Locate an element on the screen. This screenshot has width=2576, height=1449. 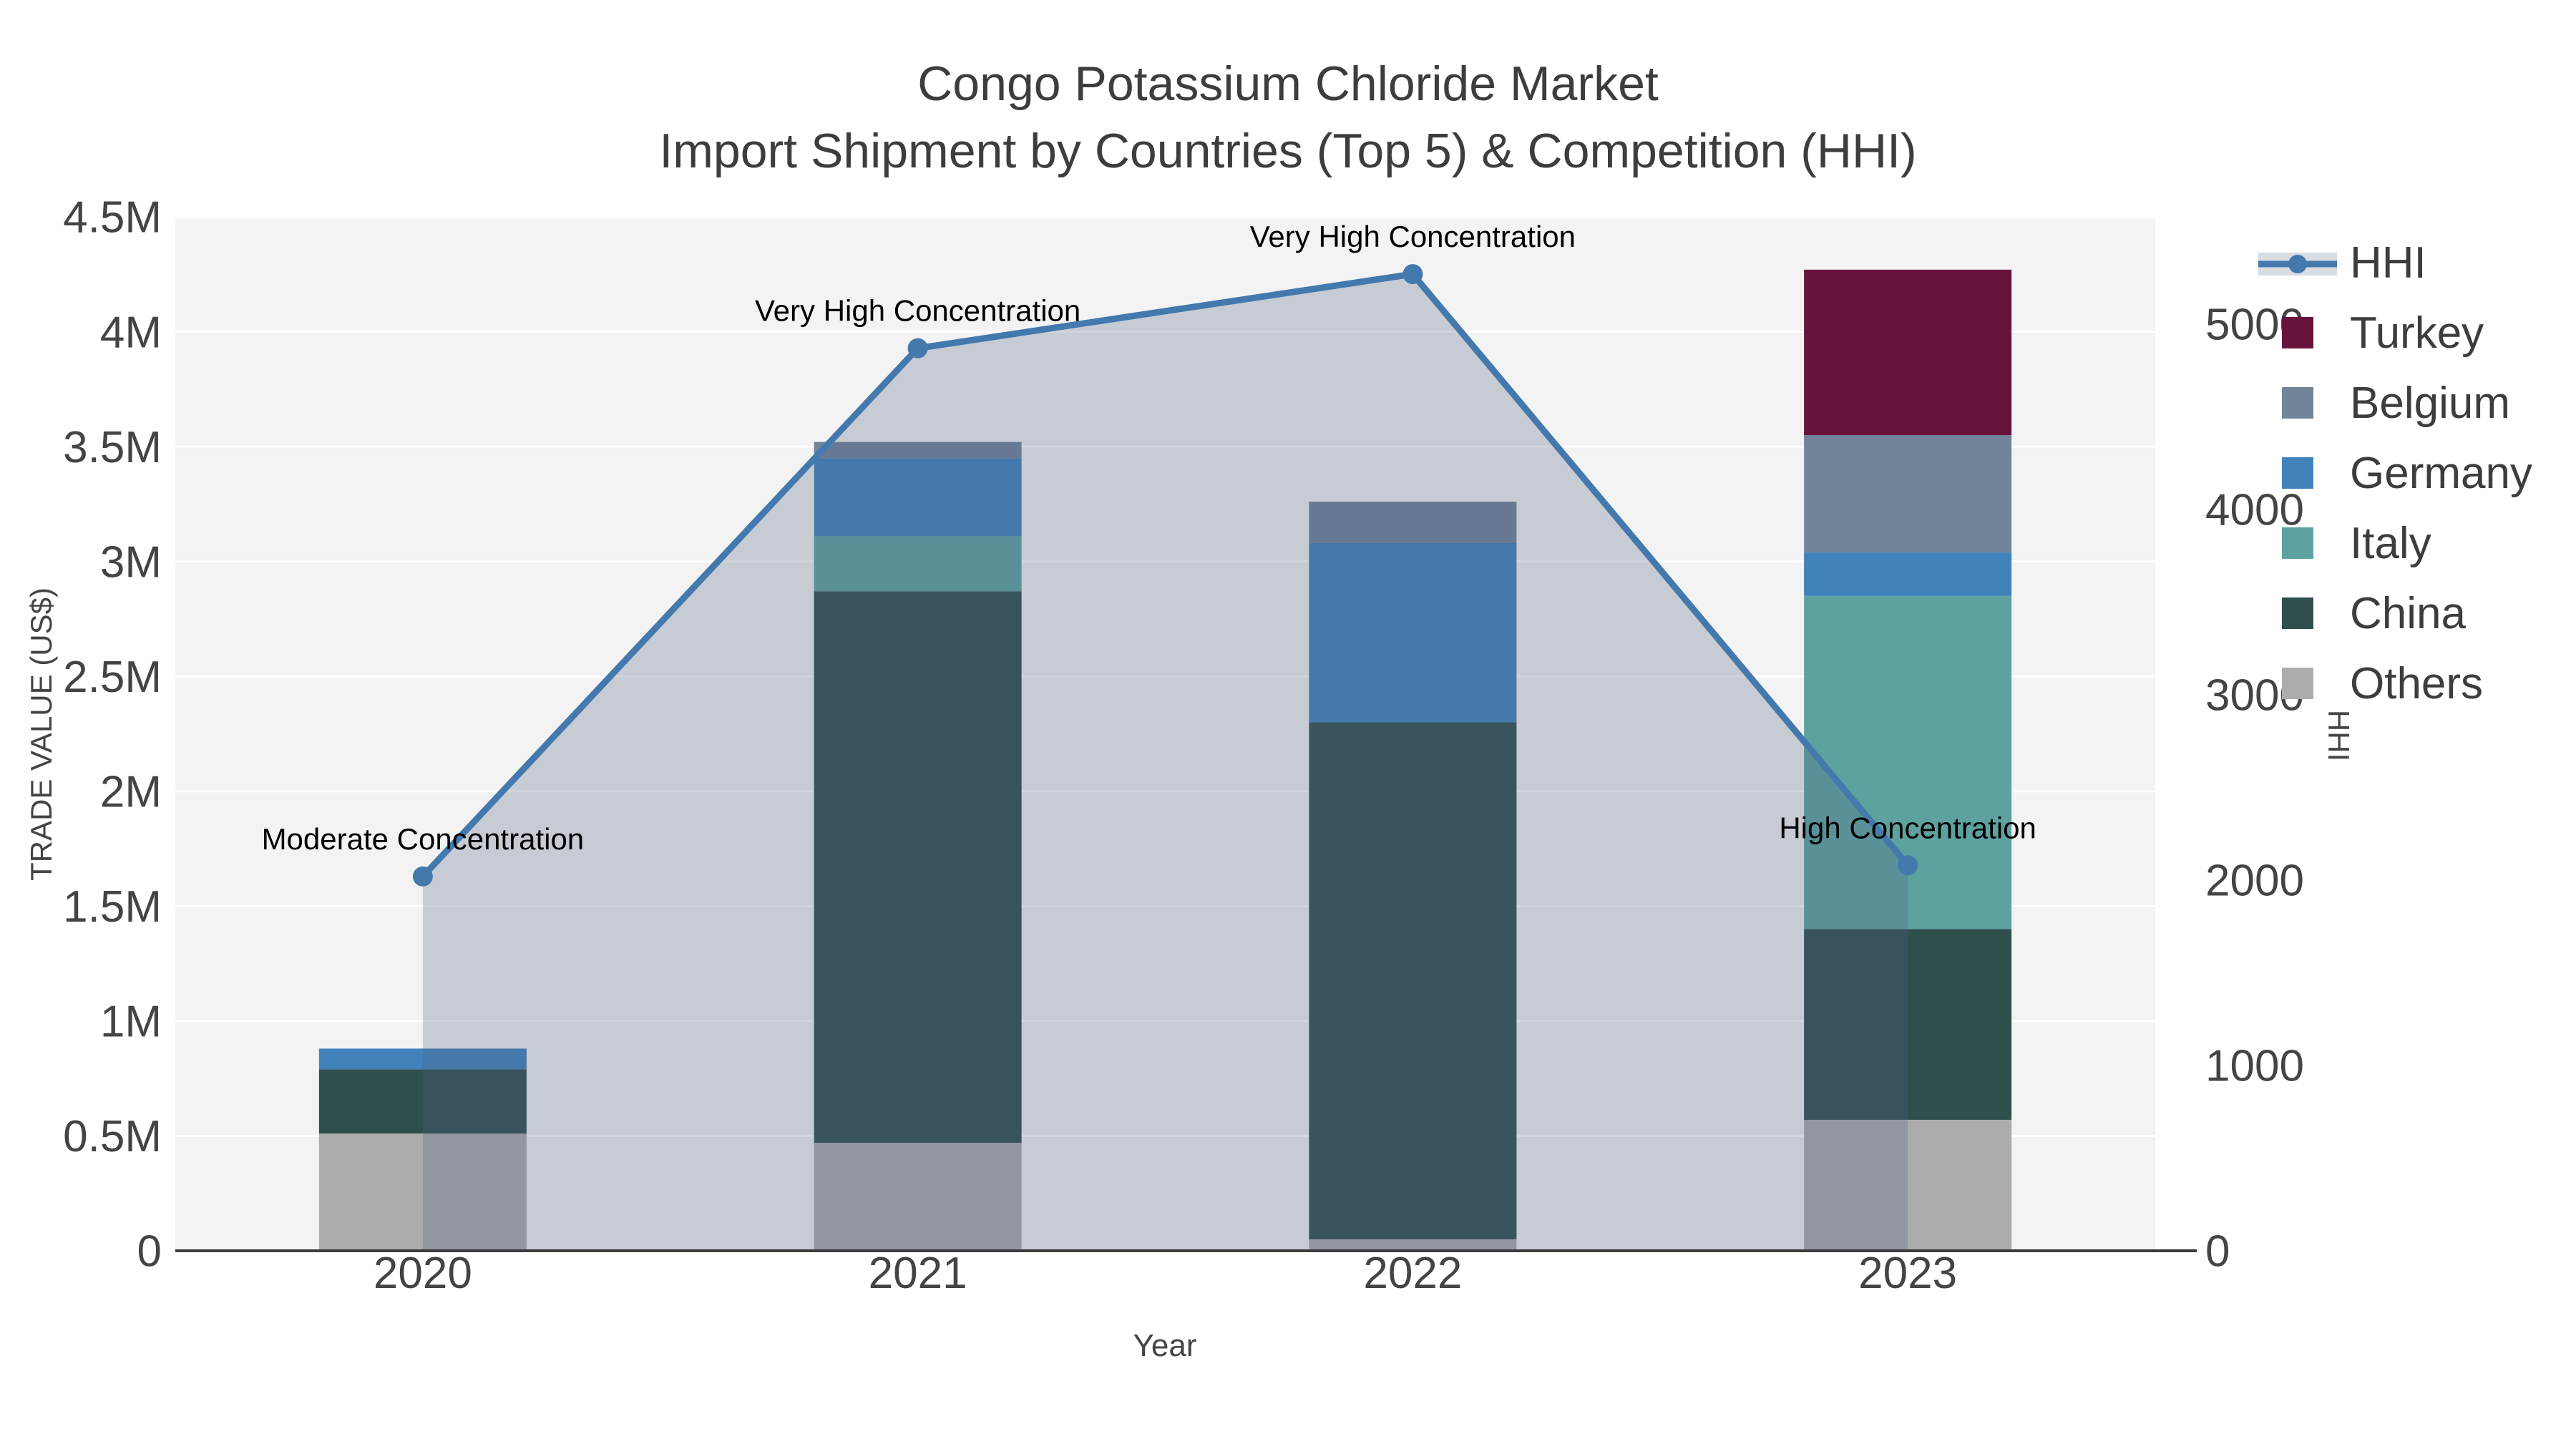
bar-segment-italy-2021 is located at coordinates (918, 564).